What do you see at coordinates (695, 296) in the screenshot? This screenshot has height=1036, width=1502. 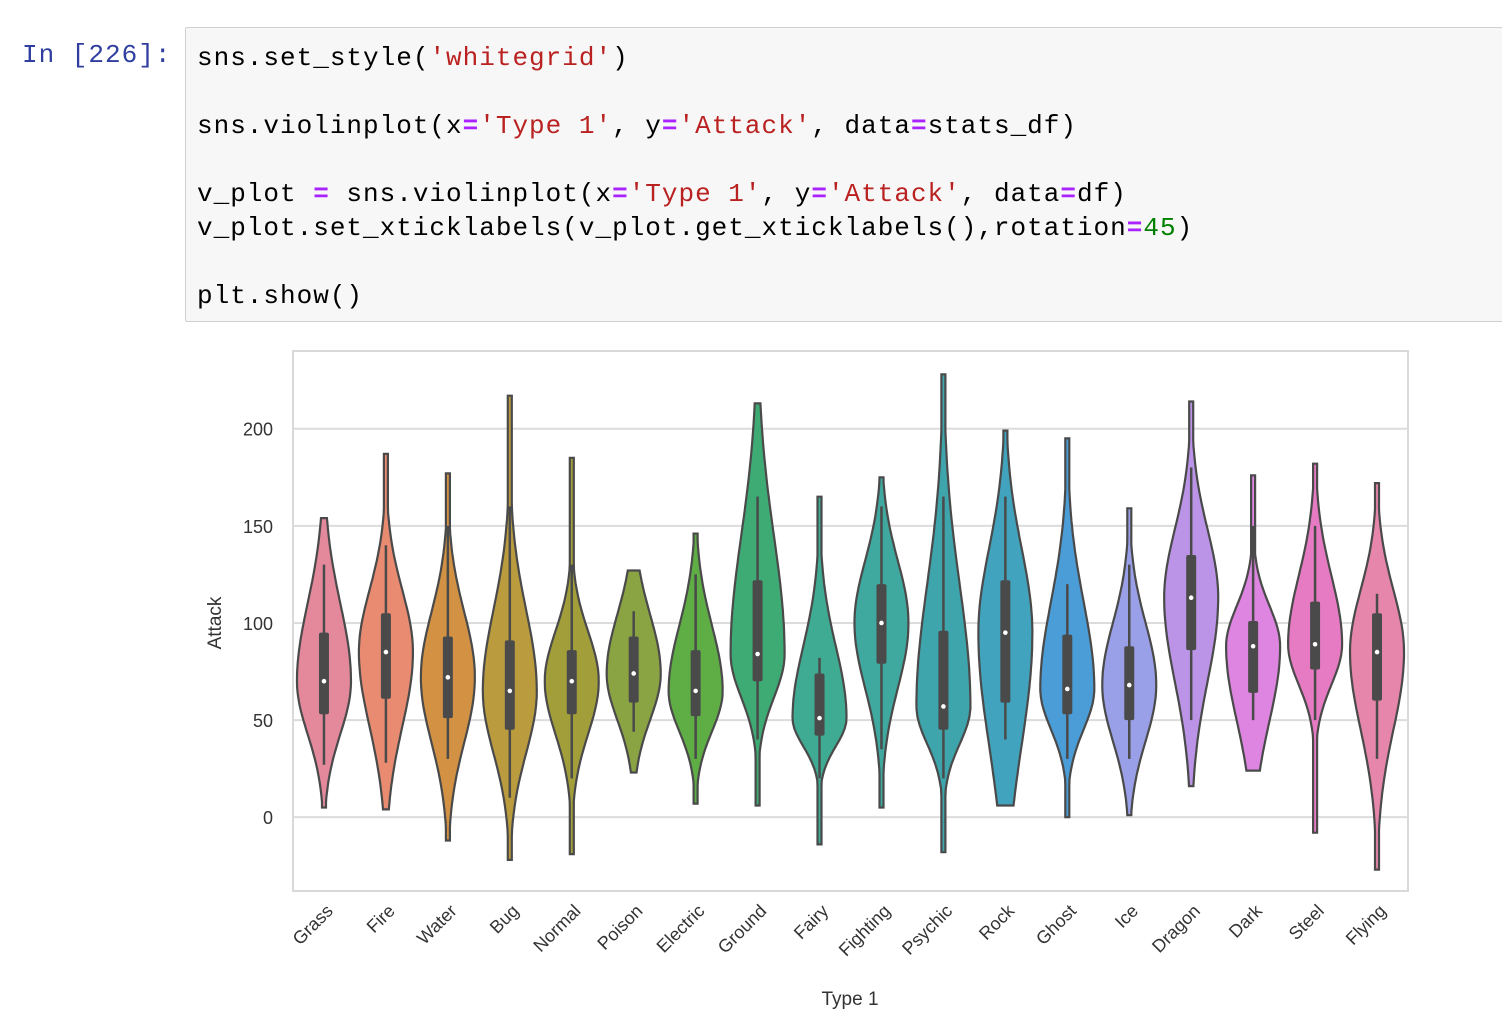 I see `code-line: plt.show()` at bounding box center [695, 296].